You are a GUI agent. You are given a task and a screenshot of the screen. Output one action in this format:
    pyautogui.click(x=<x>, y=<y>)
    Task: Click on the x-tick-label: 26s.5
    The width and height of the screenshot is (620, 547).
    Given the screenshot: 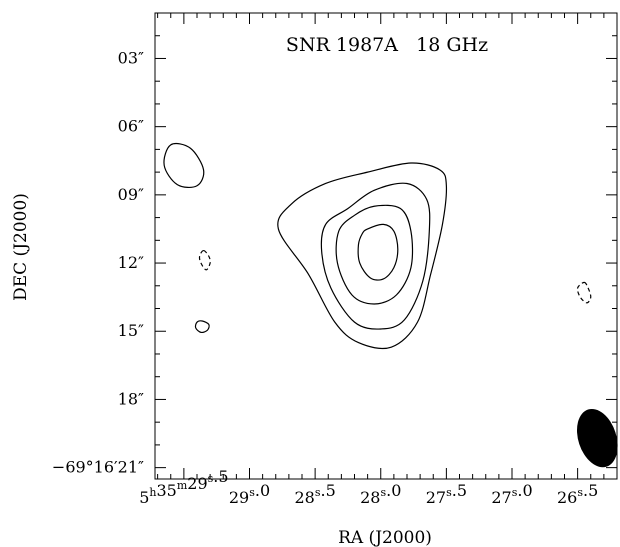 What is the action you would take?
    pyautogui.click(x=577, y=494)
    